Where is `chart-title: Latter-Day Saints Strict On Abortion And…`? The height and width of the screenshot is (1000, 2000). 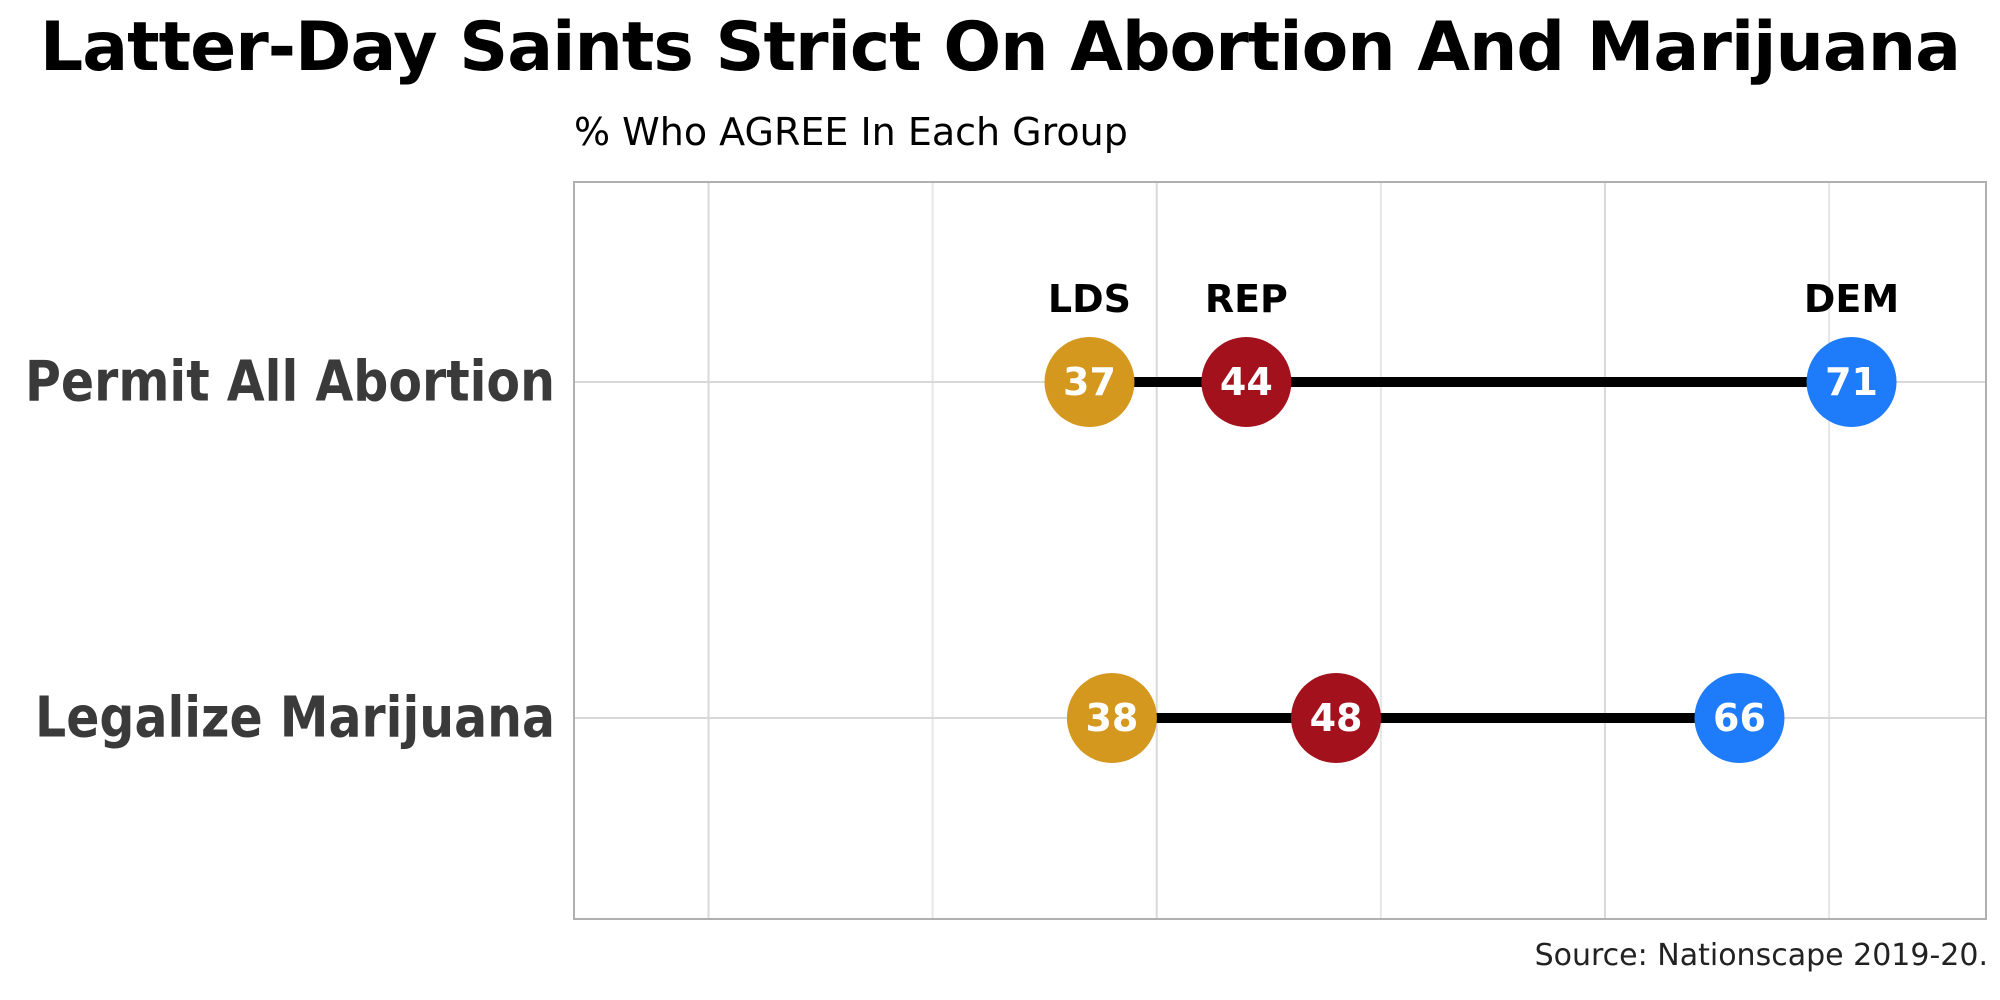 chart-title: Latter-Day Saints Strict On Abortion And… is located at coordinates (1000, 47).